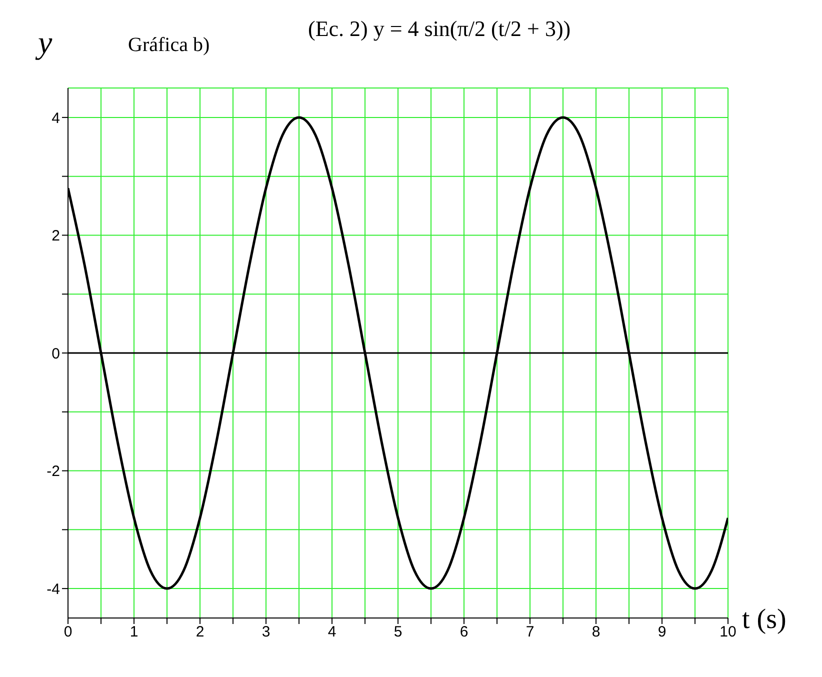  What do you see at coordinates (56, 118) in the screenshot?
I see `y-tick-label: 4` at bounding box center [56, 118].